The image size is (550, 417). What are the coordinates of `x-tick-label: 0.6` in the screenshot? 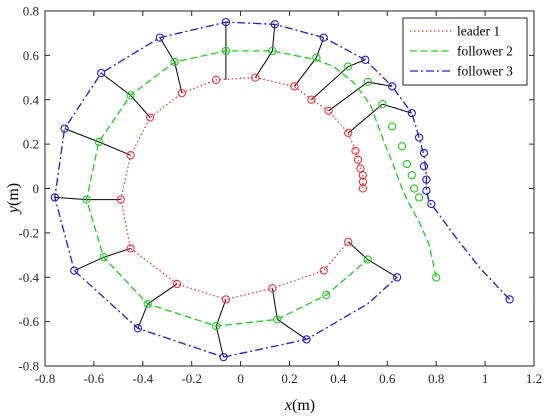 It's located at (387, 378).